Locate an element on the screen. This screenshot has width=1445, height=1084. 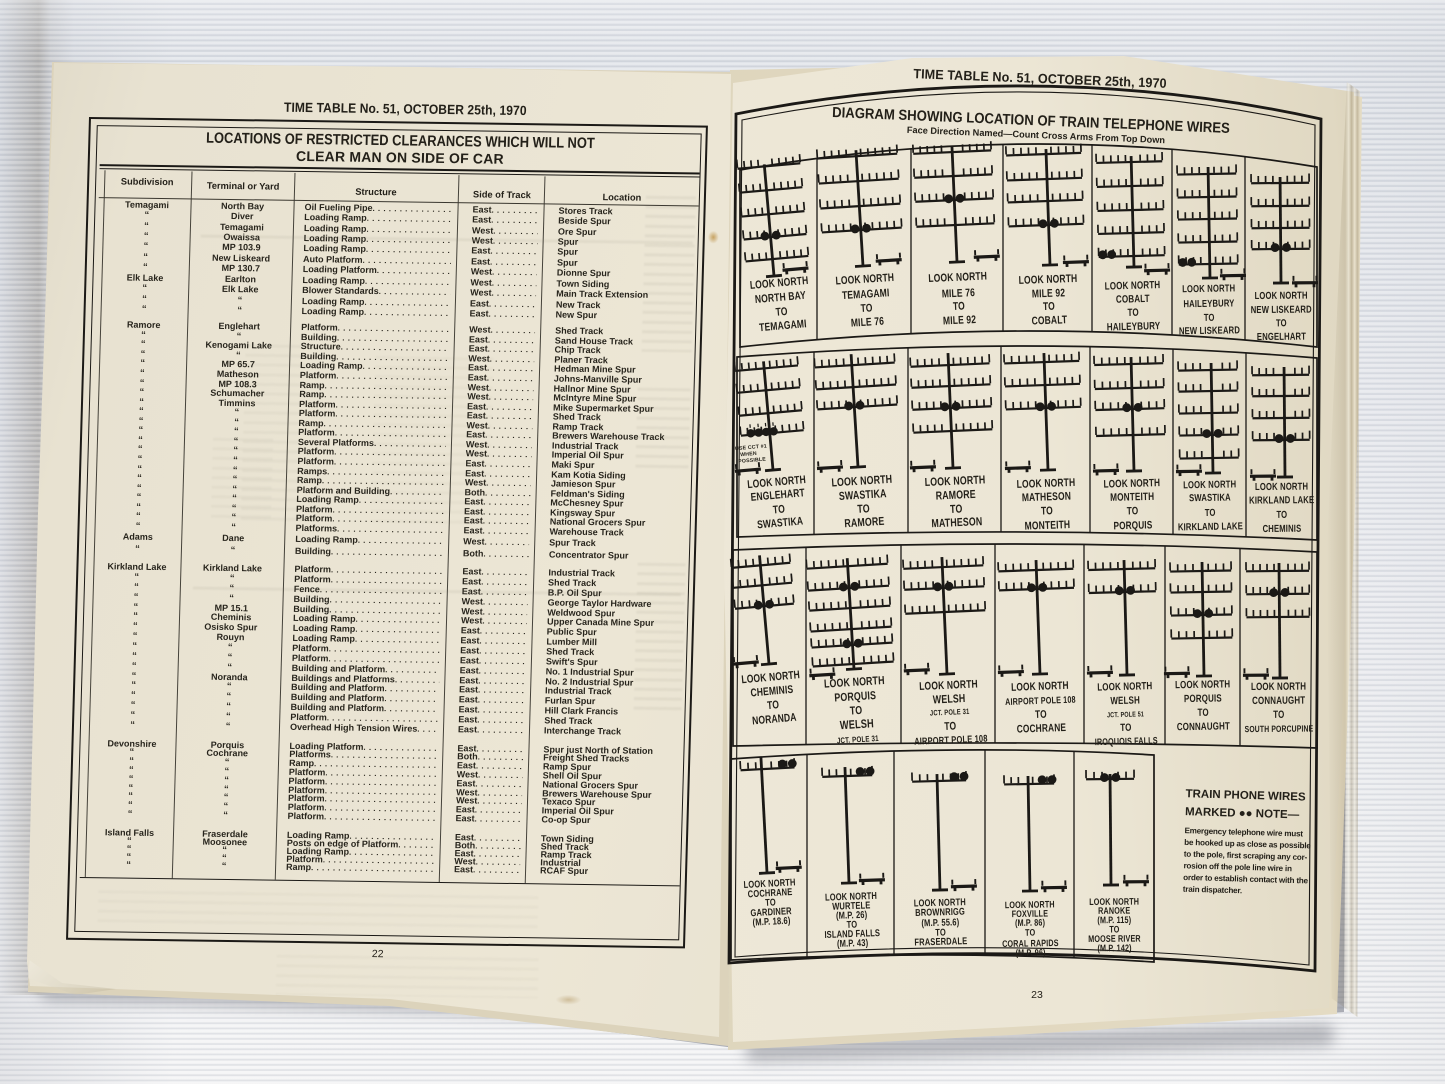
svg-text: WURTELE is located at coordinates (851, 905).